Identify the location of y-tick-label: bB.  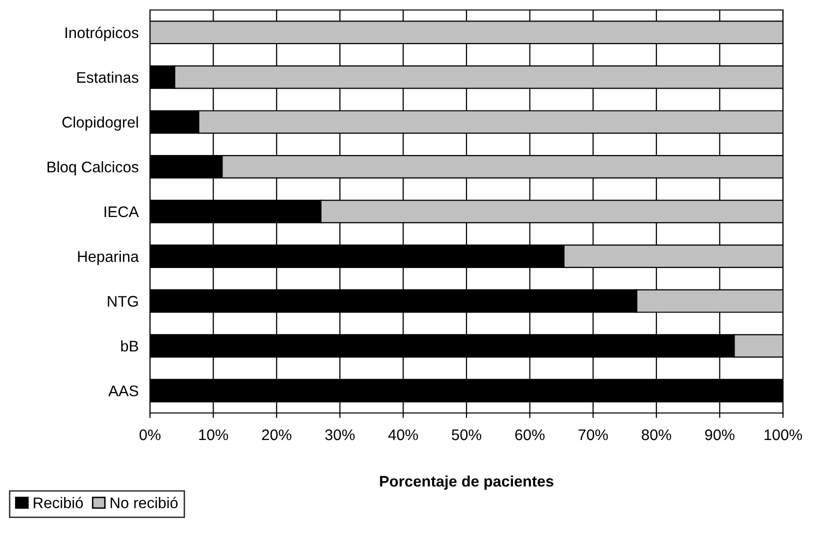
(129, 346).